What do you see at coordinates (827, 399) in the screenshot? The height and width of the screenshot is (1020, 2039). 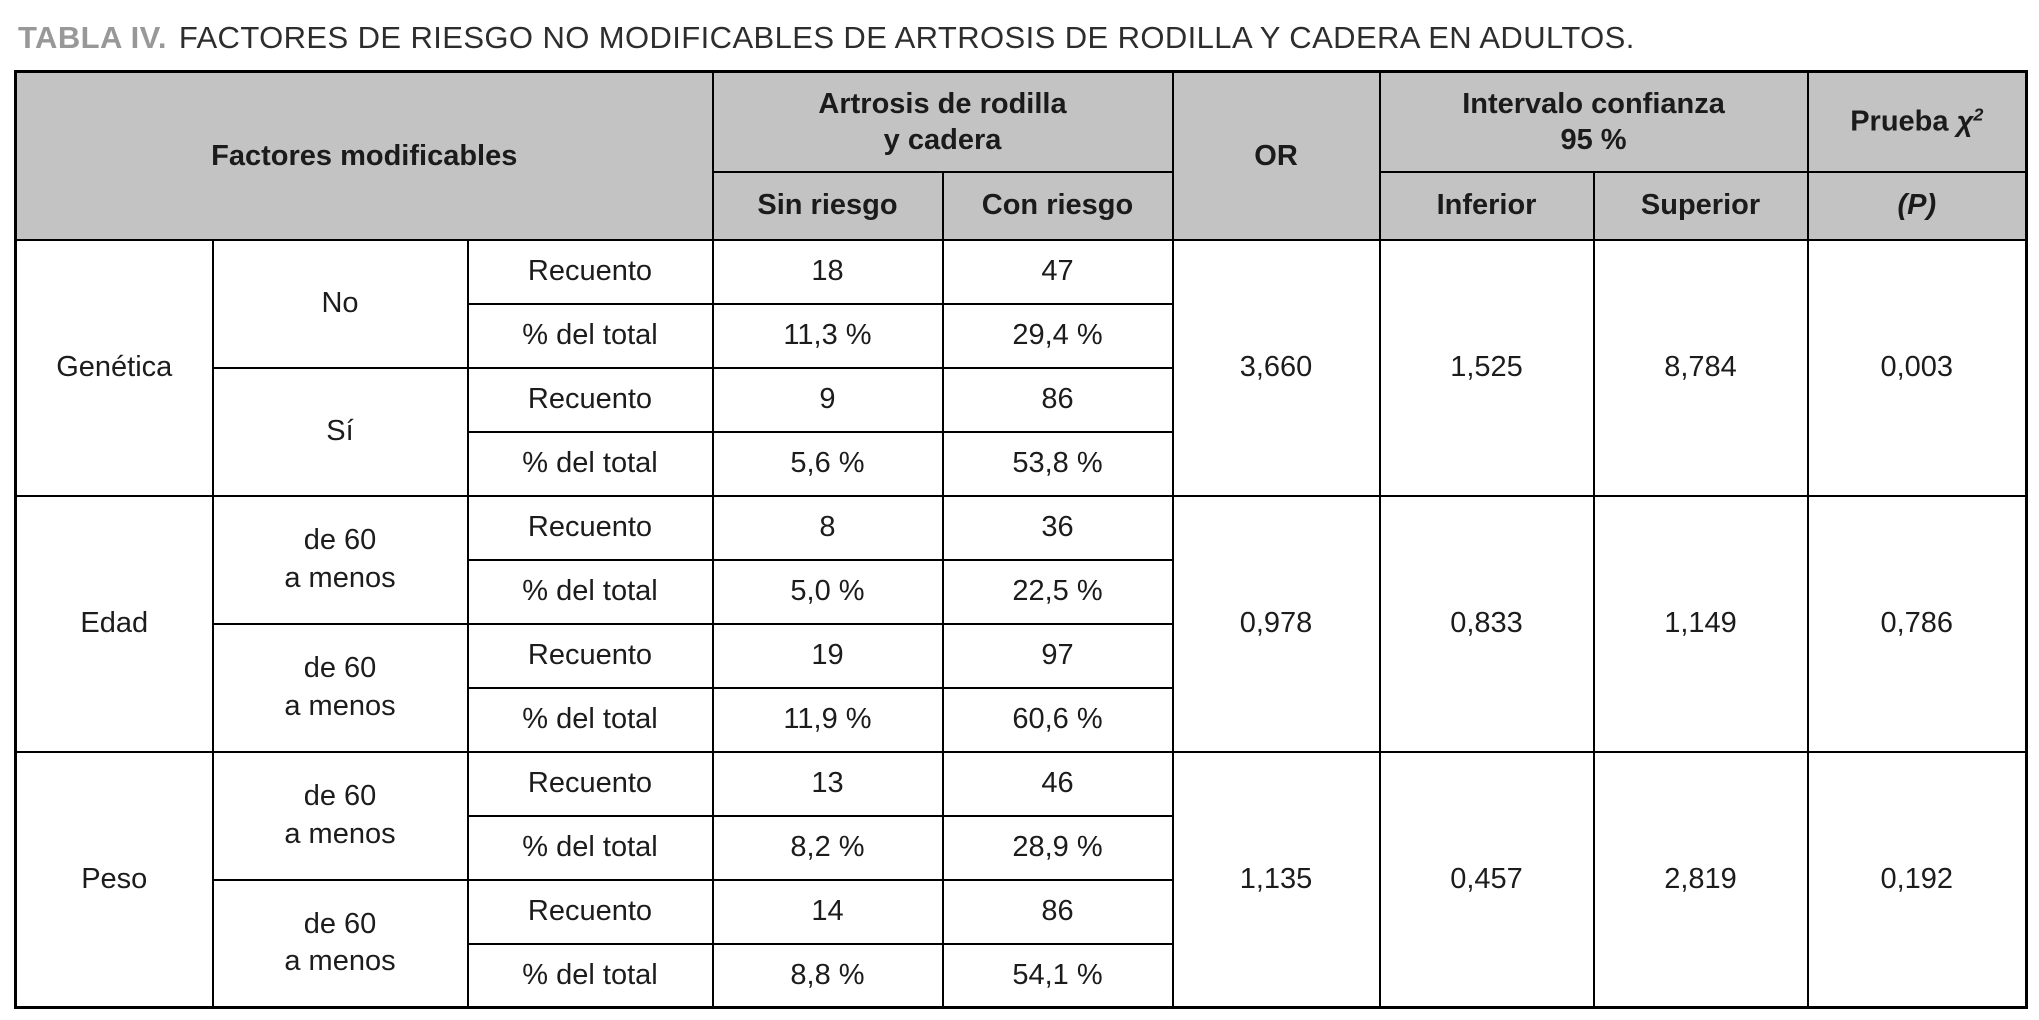 I see `cell-sin-riesgo: 9` at bounding box center [827, 399].